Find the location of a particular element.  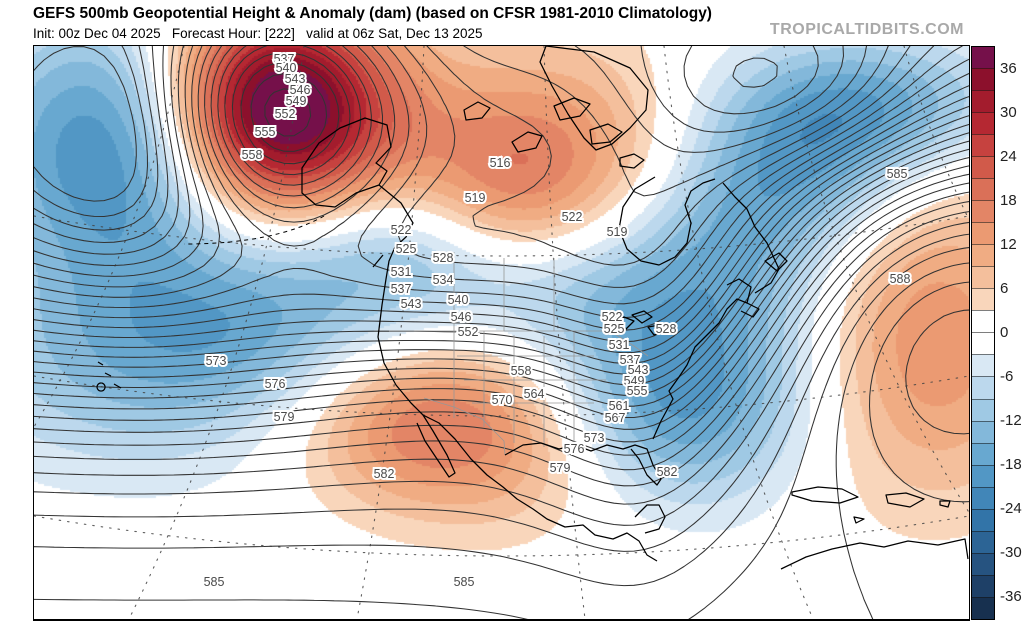

coast-arctic-islands is located at coordinates (554, 133).